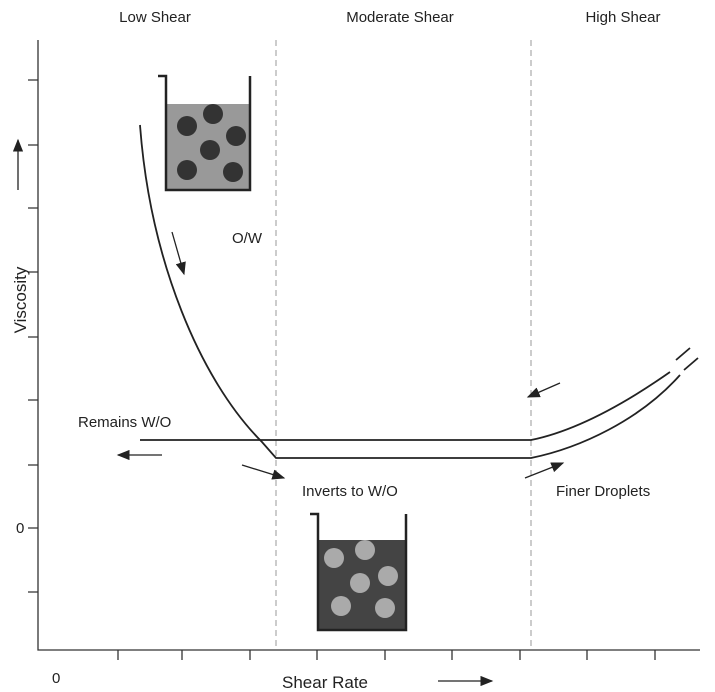 This screenshot has width=715, height=692. Describe the element at coordinates (325, 682) in the screenshot. I see `x-axis-label: Shear Rate` at that location.